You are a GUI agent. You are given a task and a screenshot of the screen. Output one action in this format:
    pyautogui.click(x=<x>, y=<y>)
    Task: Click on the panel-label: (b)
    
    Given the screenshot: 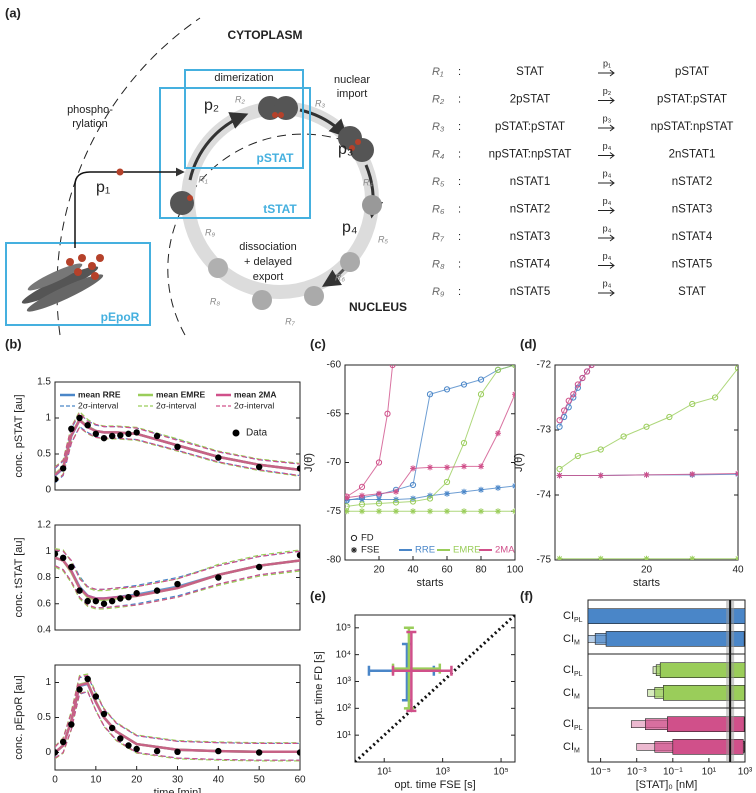 What is the action you would take?
    pyautogui.click(x=13, y=343)
    